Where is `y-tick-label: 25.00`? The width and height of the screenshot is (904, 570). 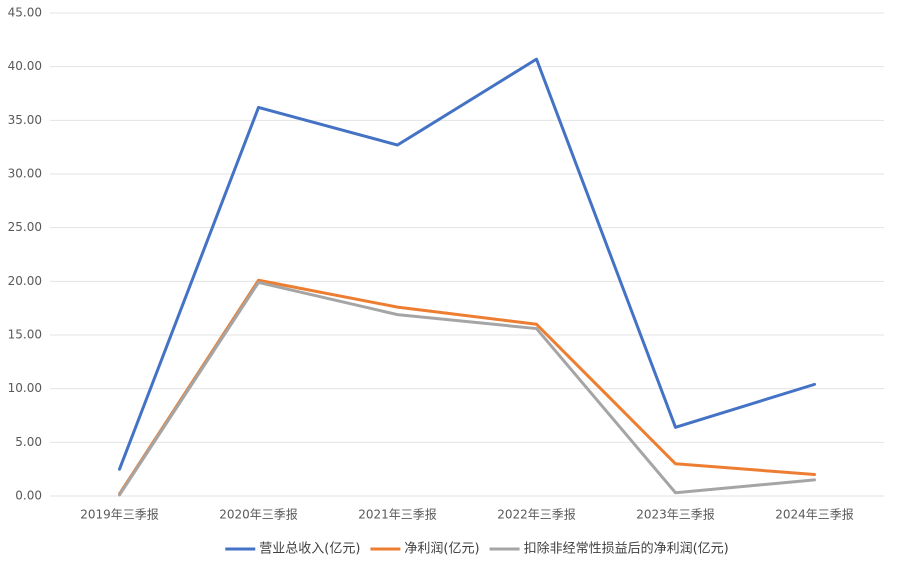 y-tick-label: 25.00 is located at coordinates (25, 227).